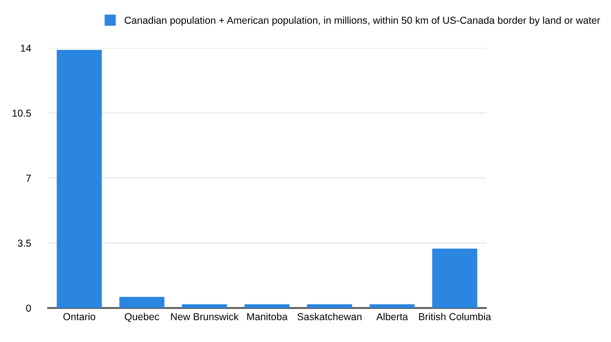  I want to click on x-tick-label: Quebec, so click(142, 317).